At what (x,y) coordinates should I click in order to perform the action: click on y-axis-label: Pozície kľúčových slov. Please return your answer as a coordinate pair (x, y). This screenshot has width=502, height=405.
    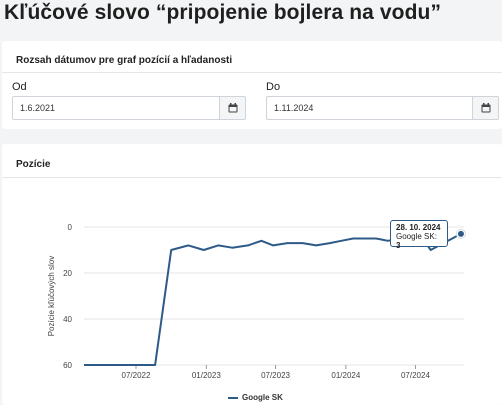
    Looking at the image, I should click on (51, 296).